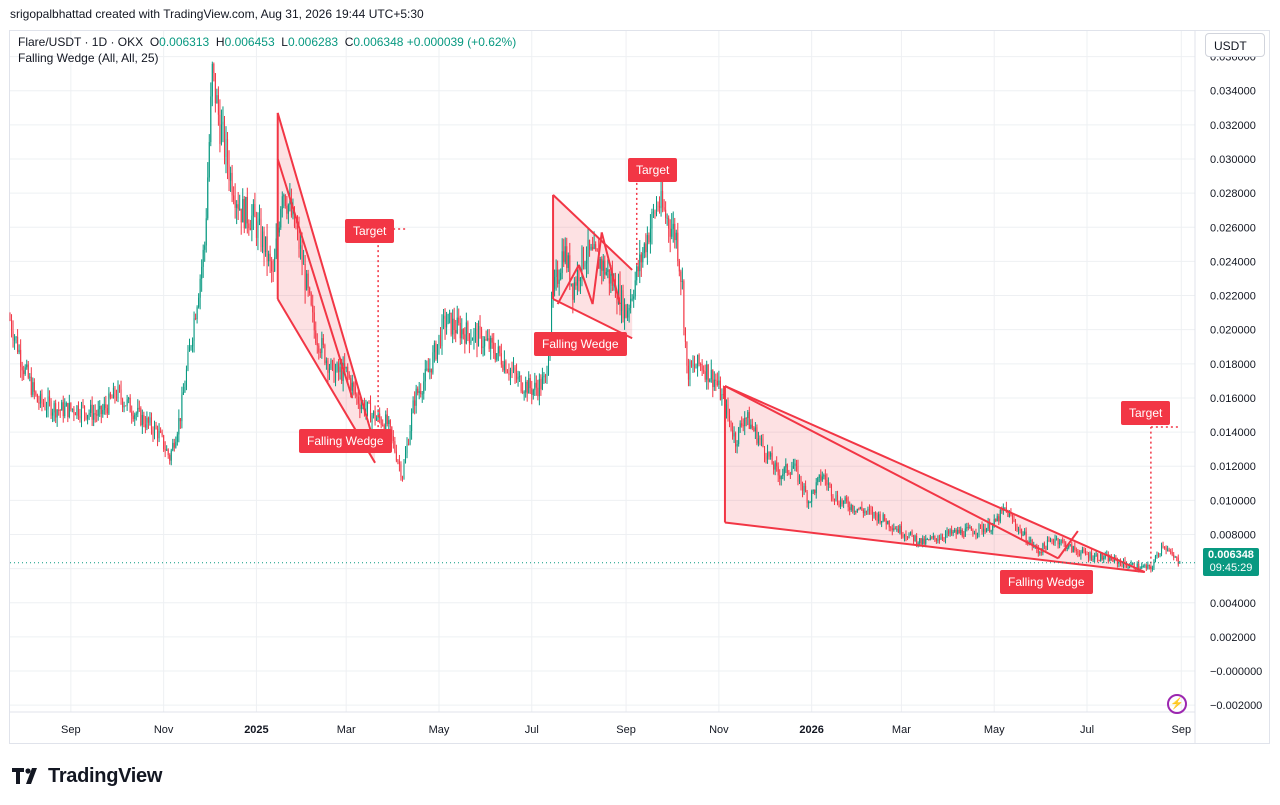  Describe the element at coordinates (1177, 704) in the screenshot. I see `flash-icon: ⚡` at that location.